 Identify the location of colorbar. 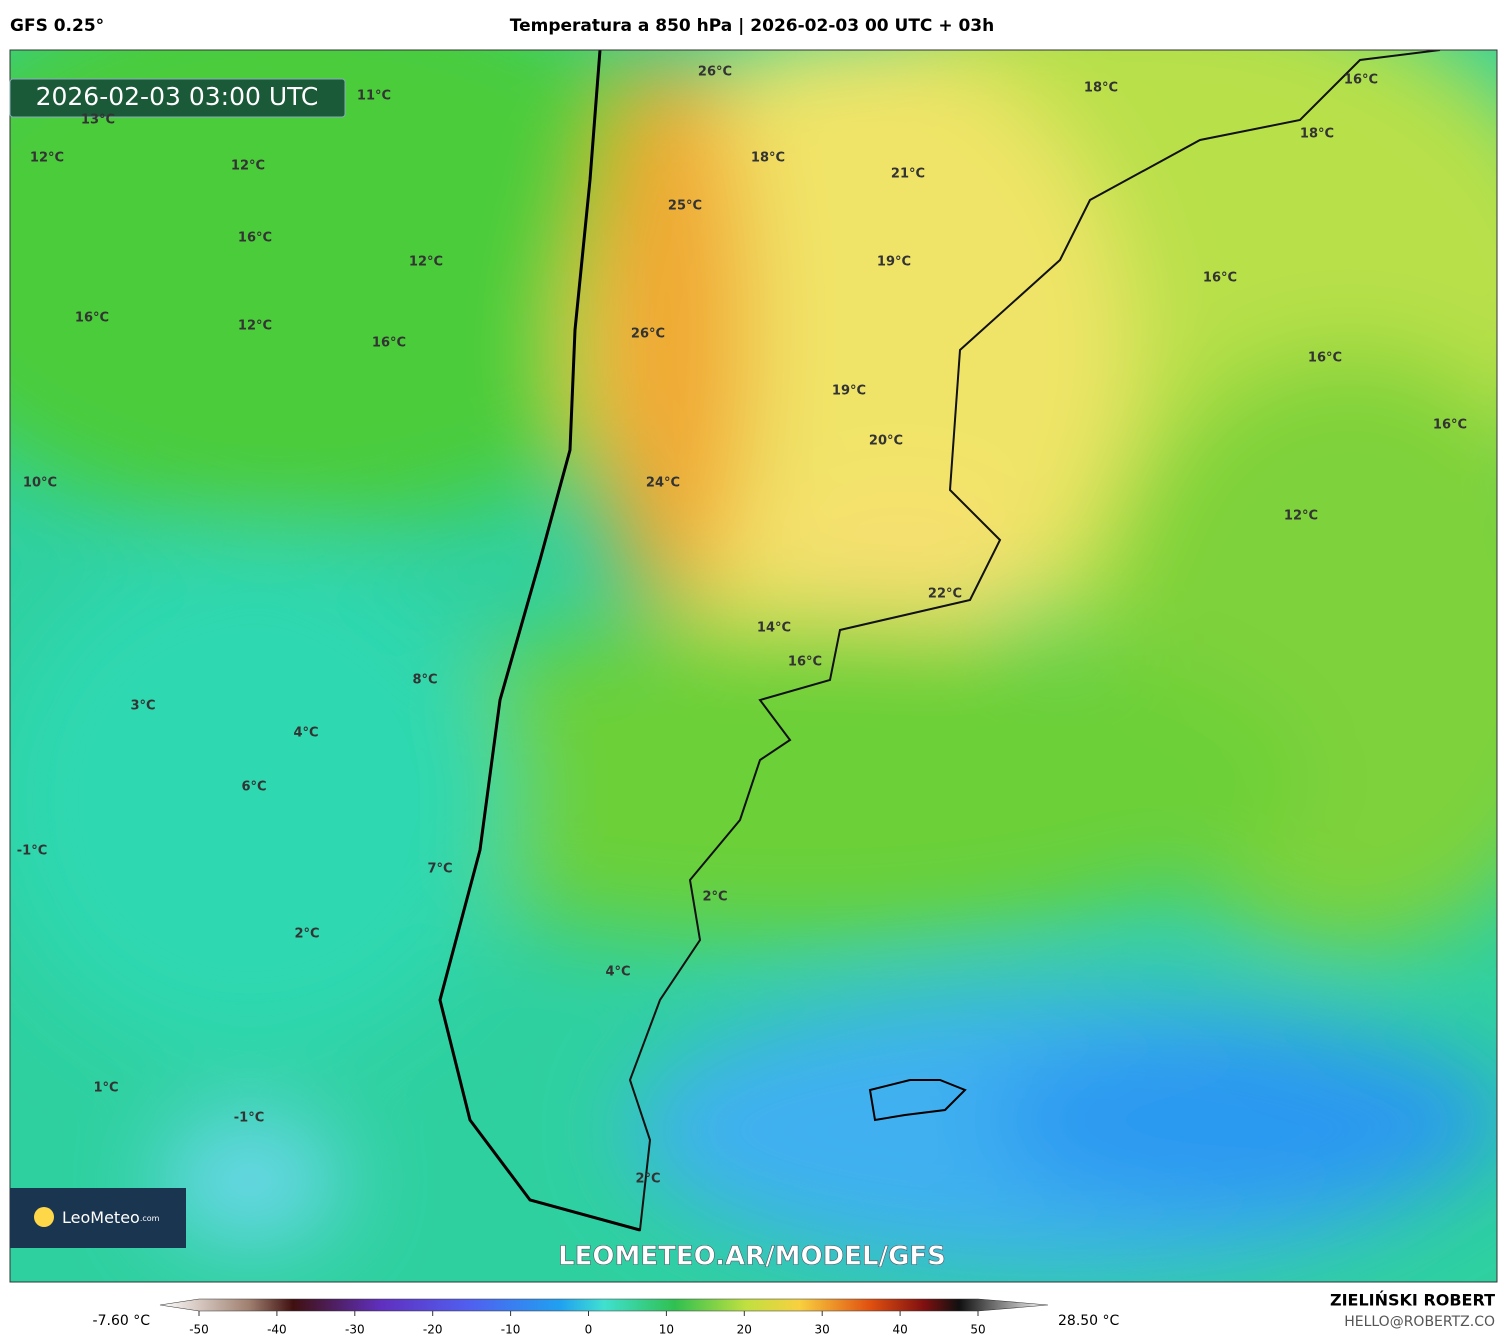
(604, 1305).